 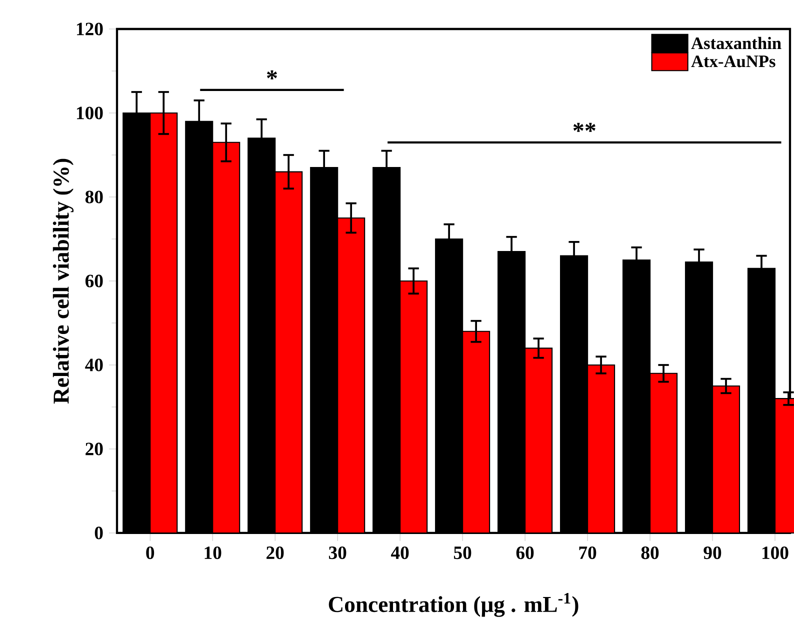 What do you see at coordinates (213, 553) in the screenshot?
I see `x-tick-label: 10` at bounding box center [213, 553].